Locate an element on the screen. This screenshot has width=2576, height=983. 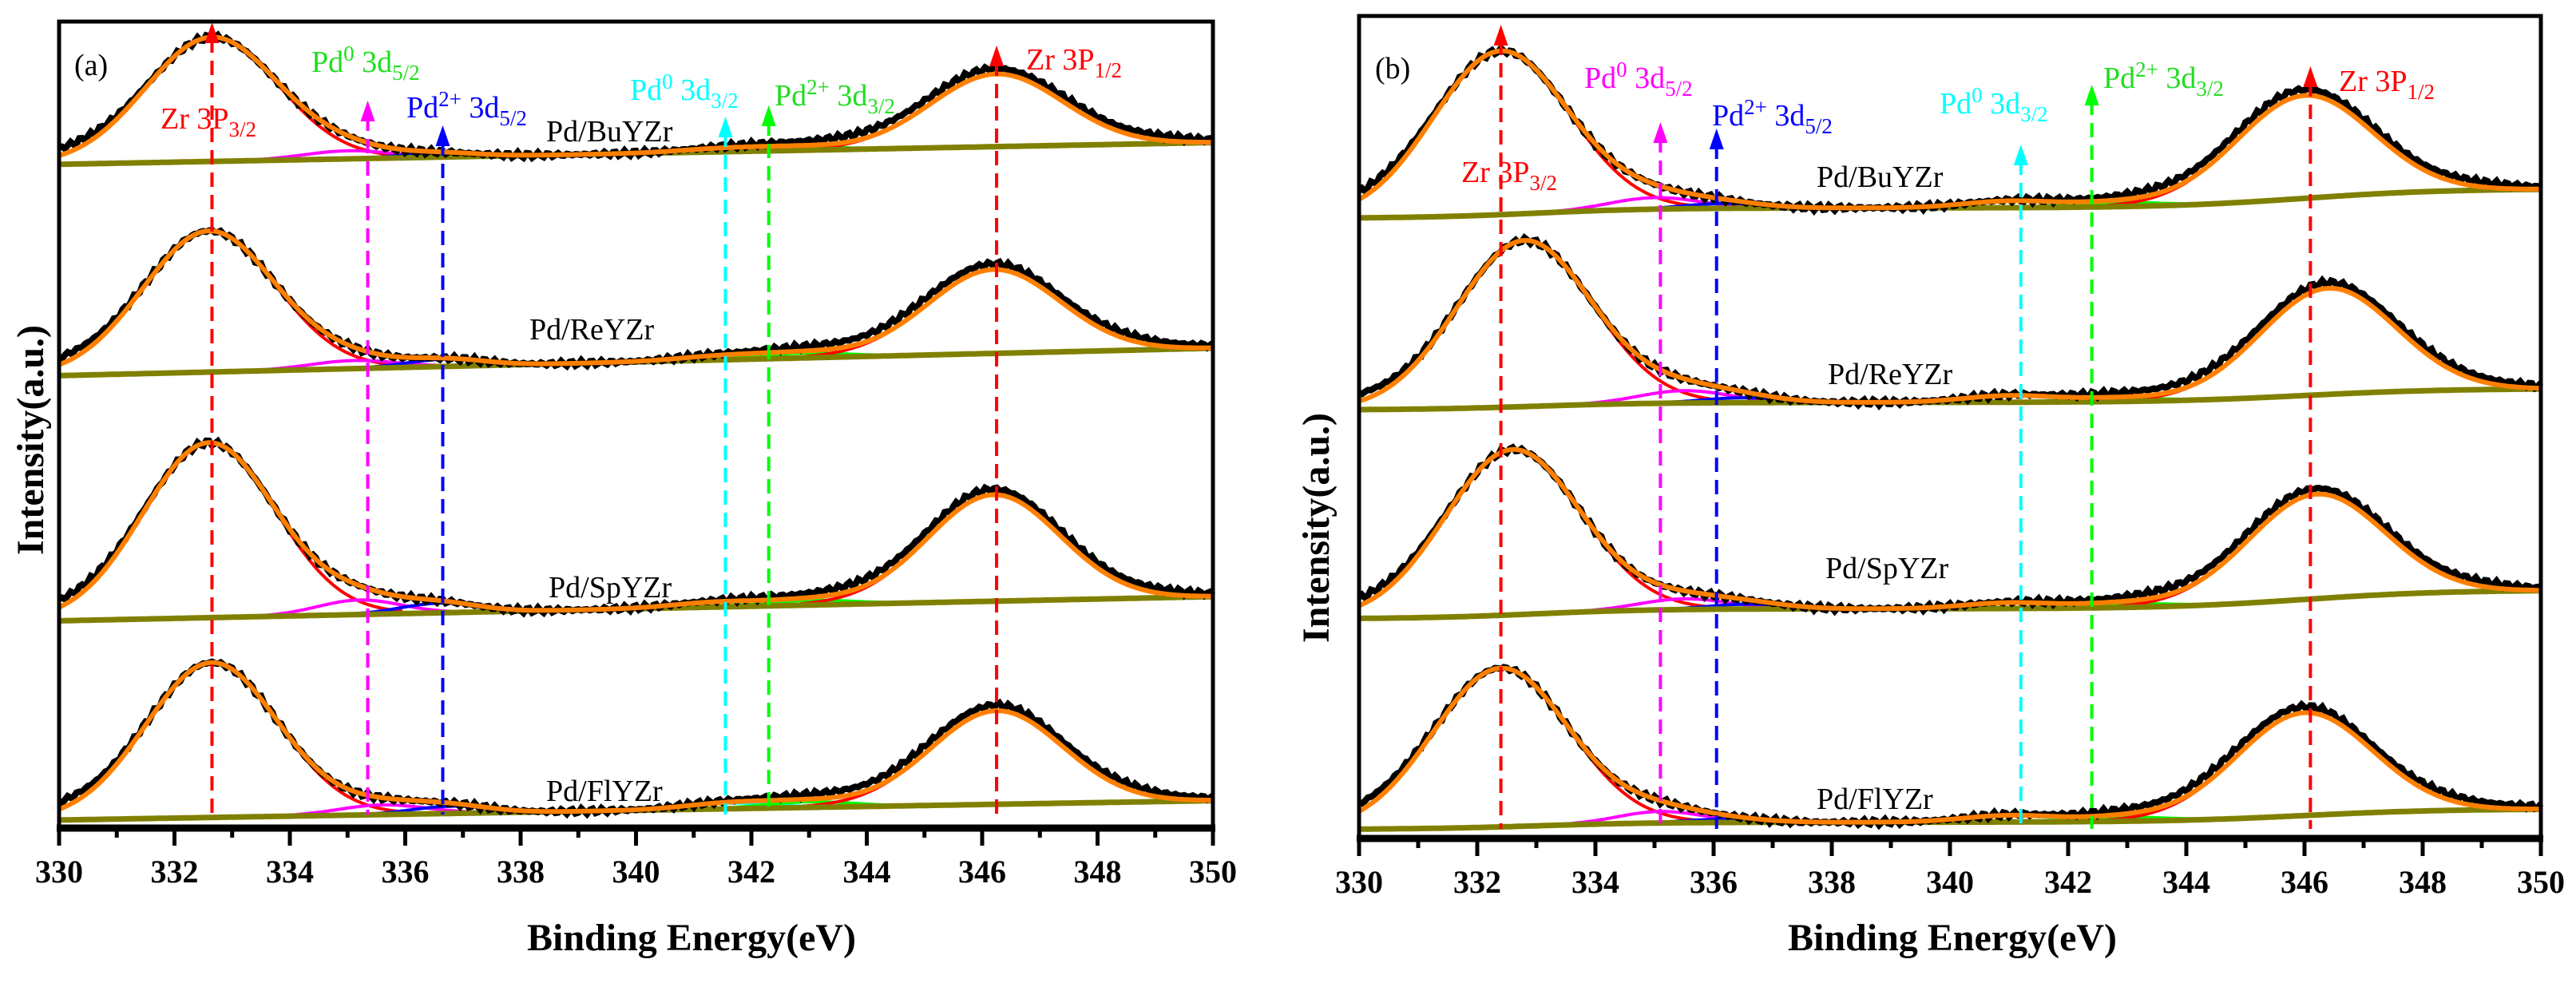
spectrum-pd-flyzr is located at coordinates (1950, 748).